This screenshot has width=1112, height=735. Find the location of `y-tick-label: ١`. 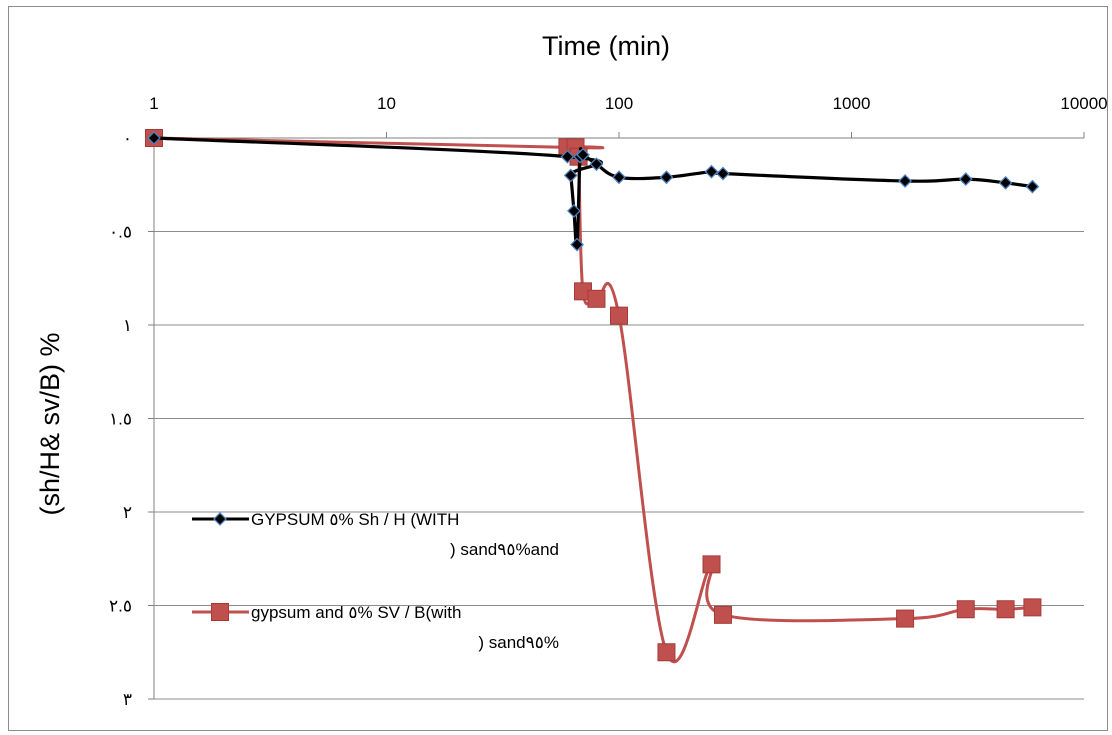

y-tick-label: ١ is located at coordinates (127, 325).